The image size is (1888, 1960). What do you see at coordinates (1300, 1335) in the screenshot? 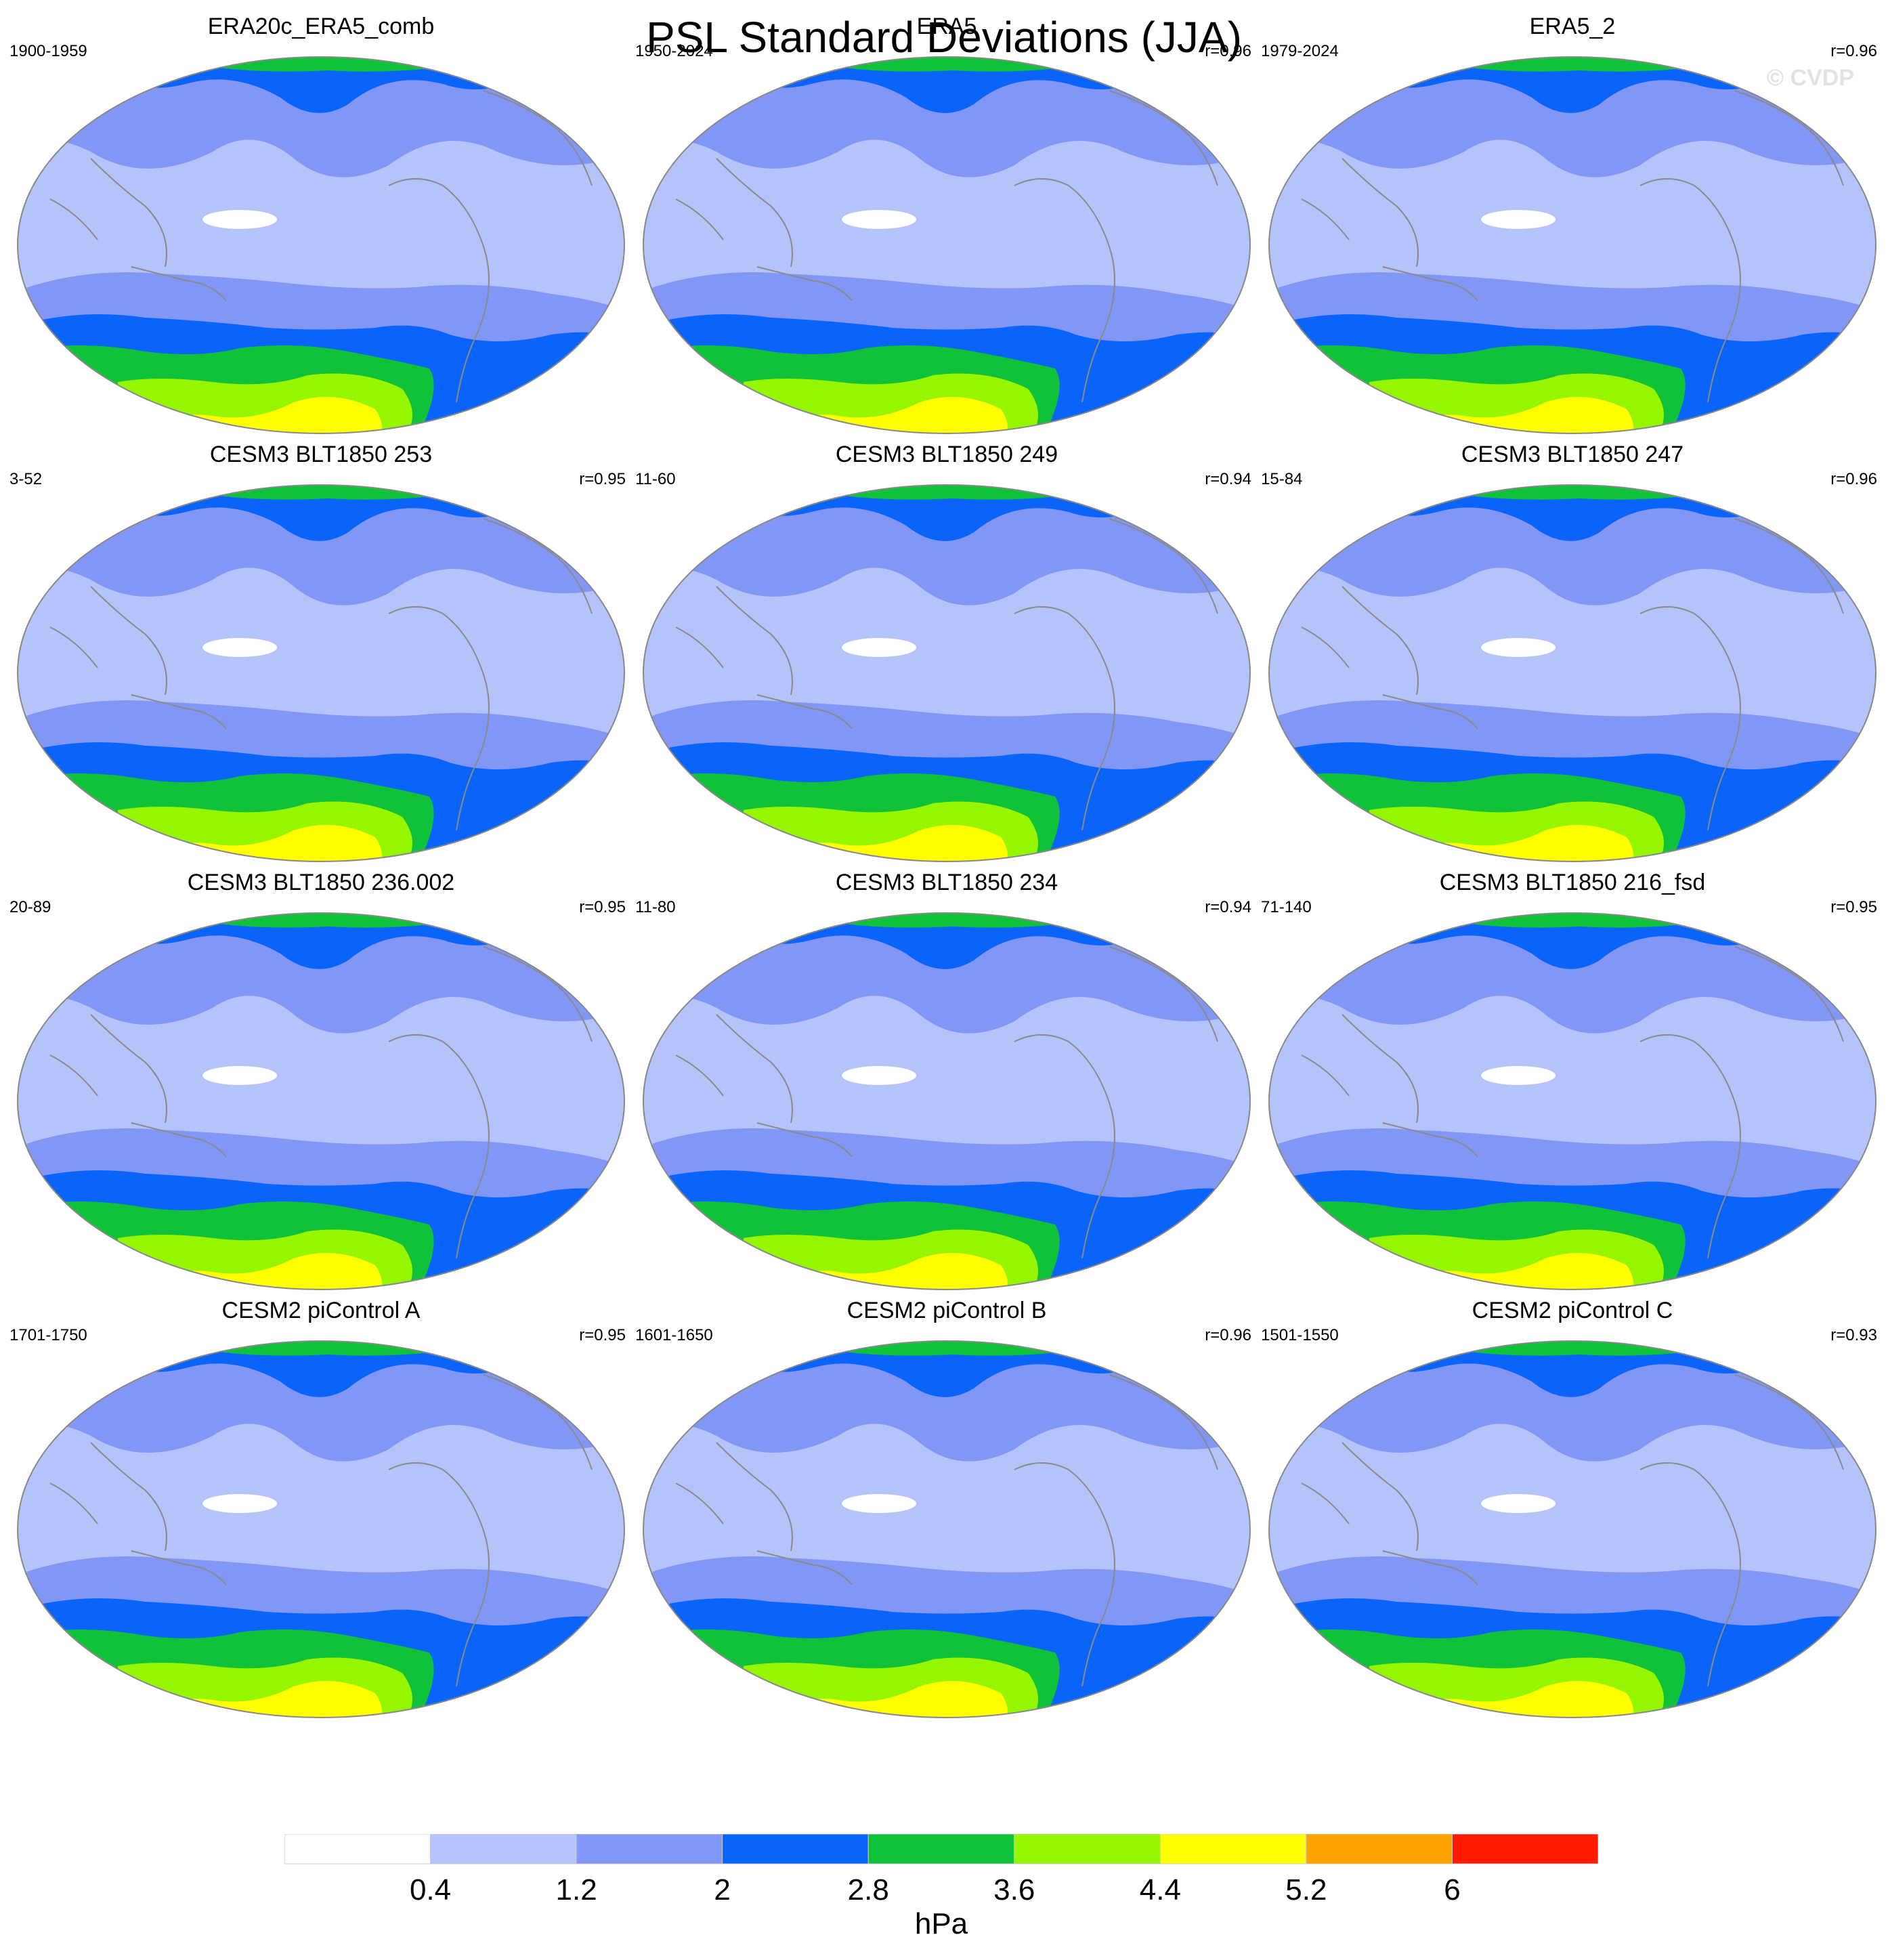
I see `panel-period: 1501-1550` at bounding box center [1300, 1335].